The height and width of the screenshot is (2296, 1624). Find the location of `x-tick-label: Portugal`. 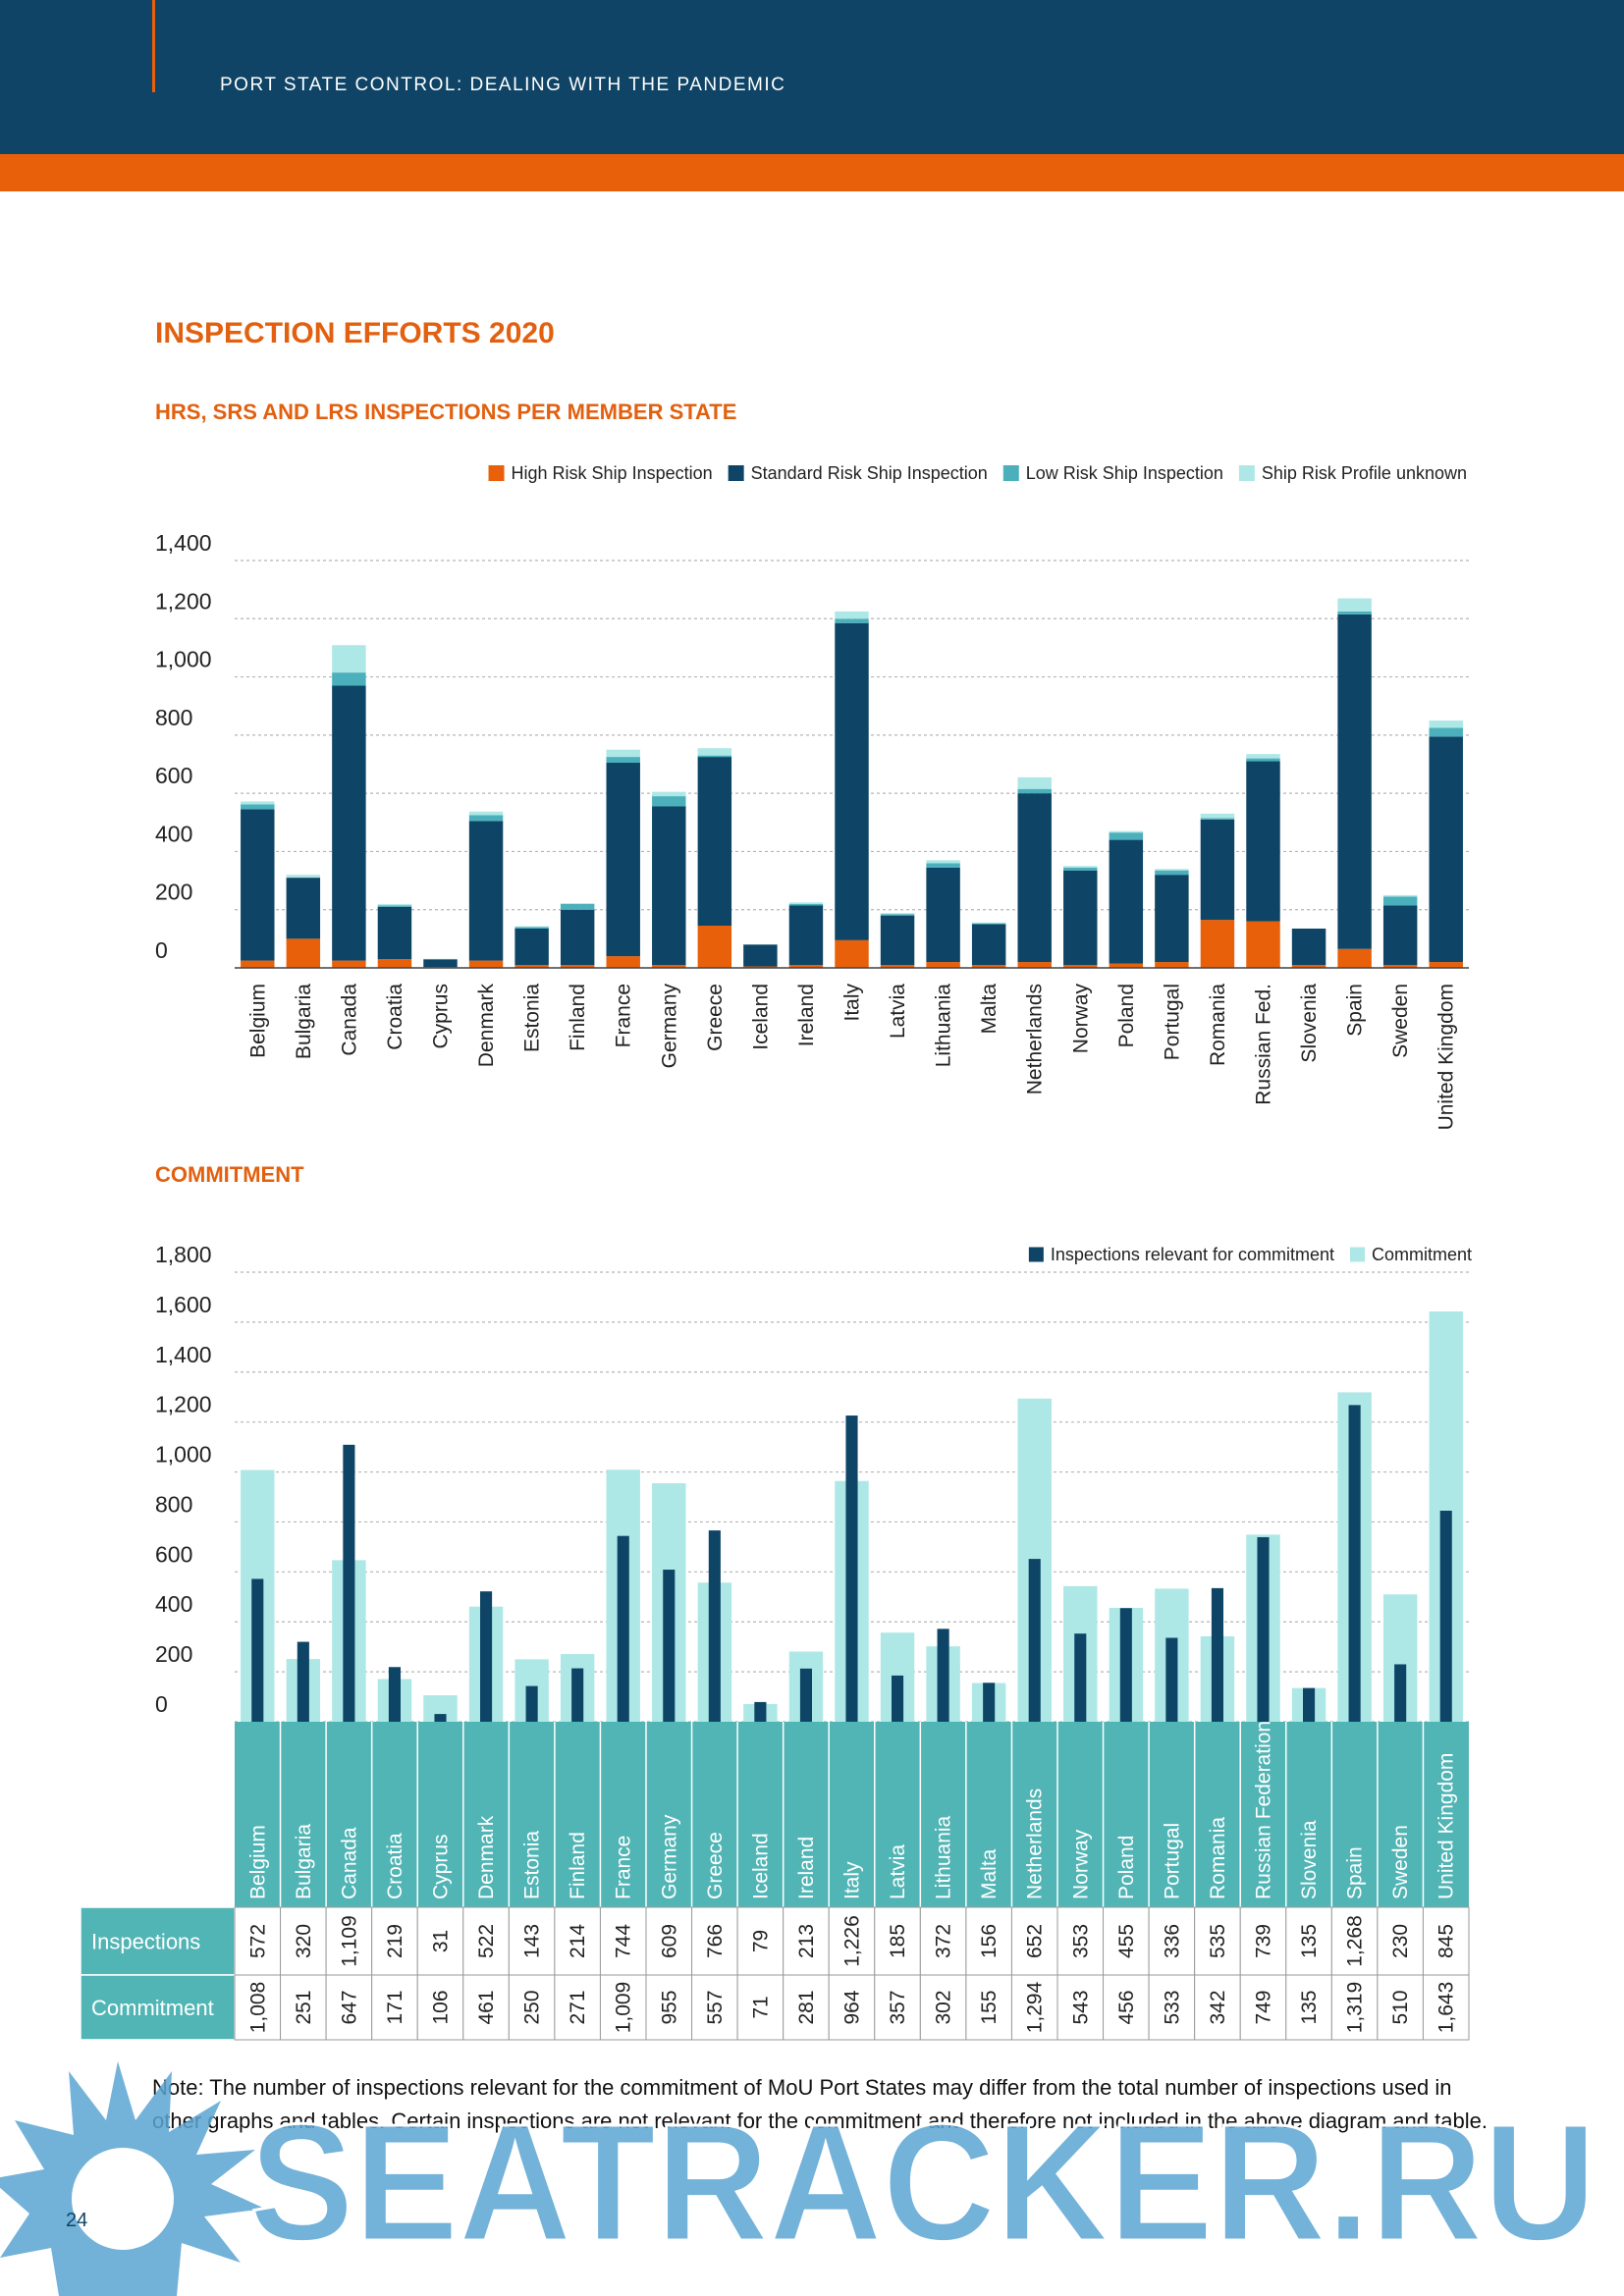

x-tick-label: Portugal is located at coordinates (1172, 1022).